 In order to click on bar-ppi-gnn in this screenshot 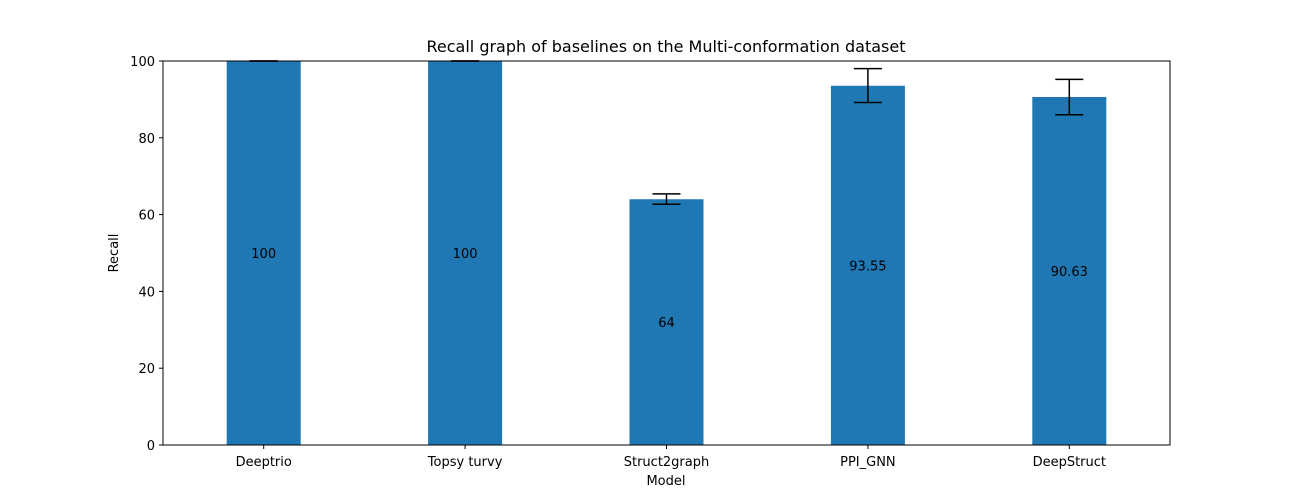, I will do `click(867, 265)`.